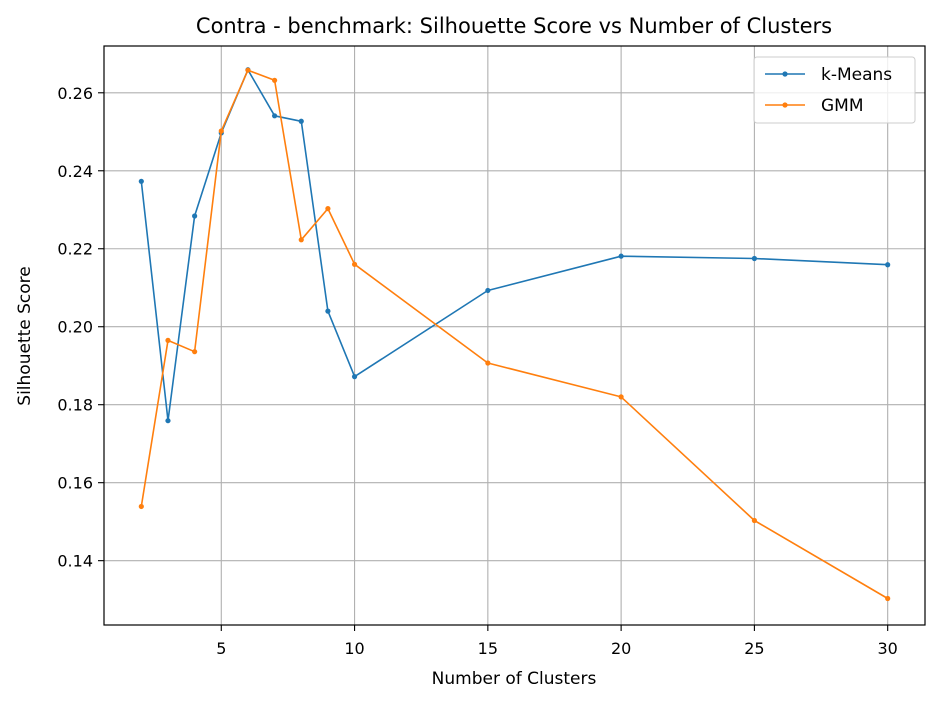  Describe the element at coordinates (621, 648) in the screenshot. I see `x-tick-label: 20` at that location.